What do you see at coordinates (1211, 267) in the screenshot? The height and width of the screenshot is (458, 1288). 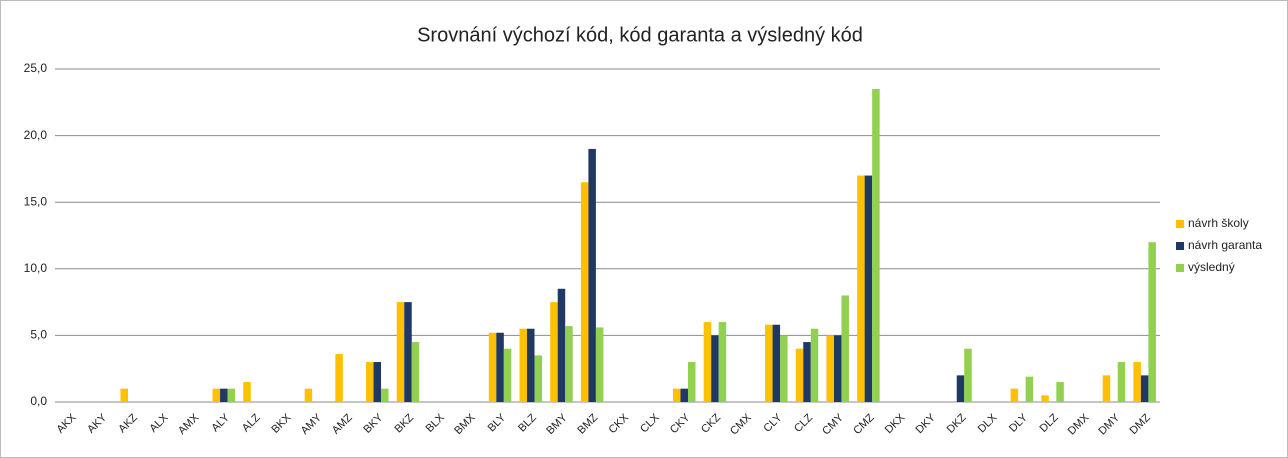 I see `legend-label: výsledný` at bounding box center [1211, 267].